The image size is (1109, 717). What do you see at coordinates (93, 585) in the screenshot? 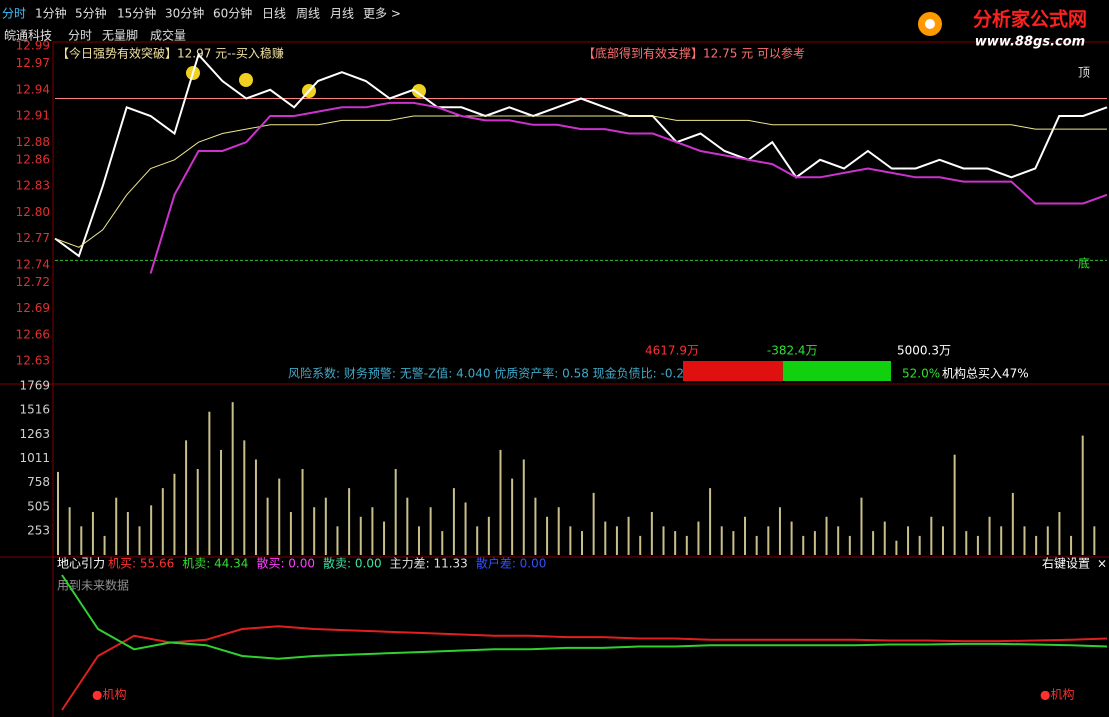
I see `note: 用到未来数据` at bounding box center [93, 585].